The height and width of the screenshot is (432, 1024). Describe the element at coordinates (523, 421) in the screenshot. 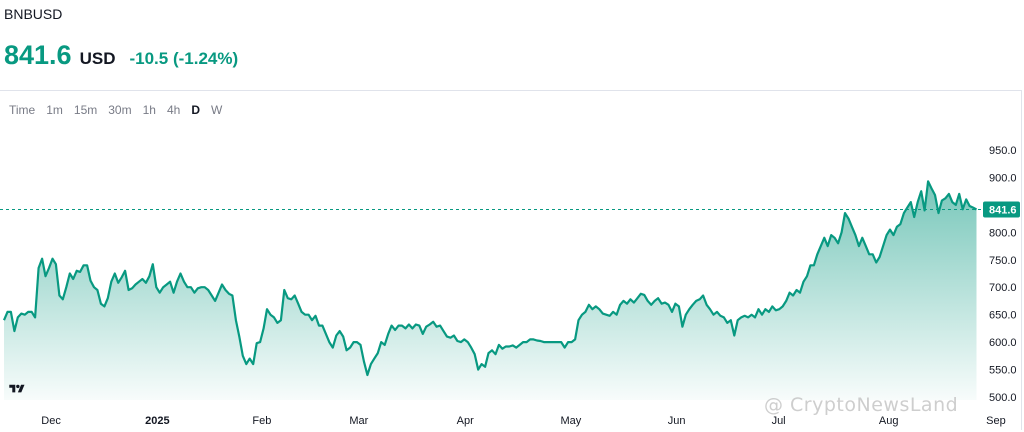

I see `x-axis: Dec 2025 Feb Mar Apr May Jun Jul Aug Sep` at that location.